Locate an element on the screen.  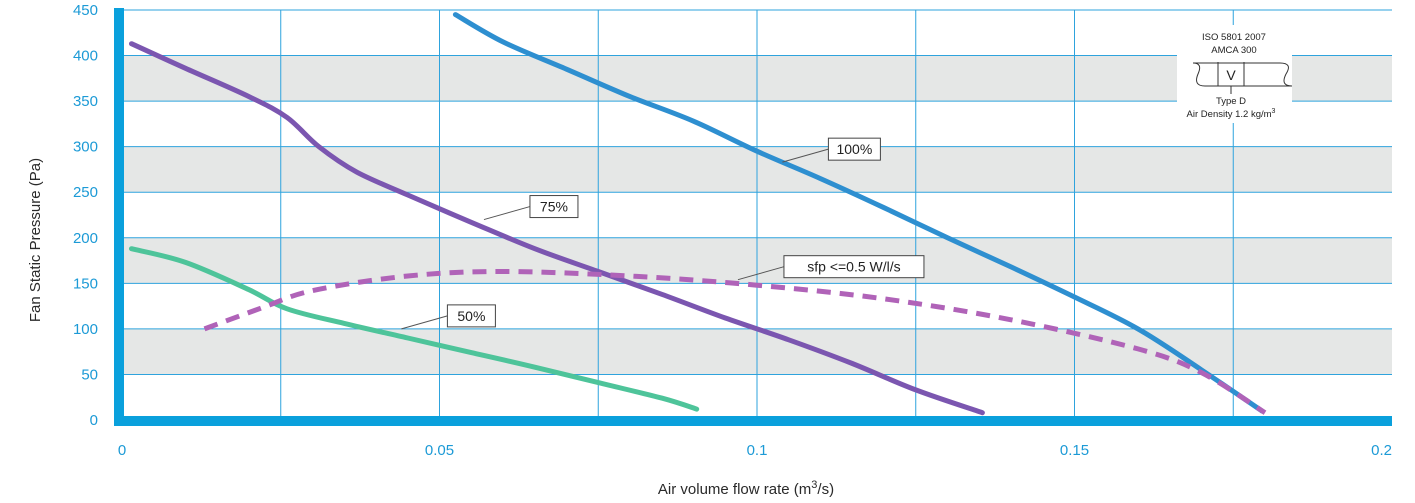
standard-density-label: Air Density 1.2 kg/m3 is located at coordinates (1231, 114).